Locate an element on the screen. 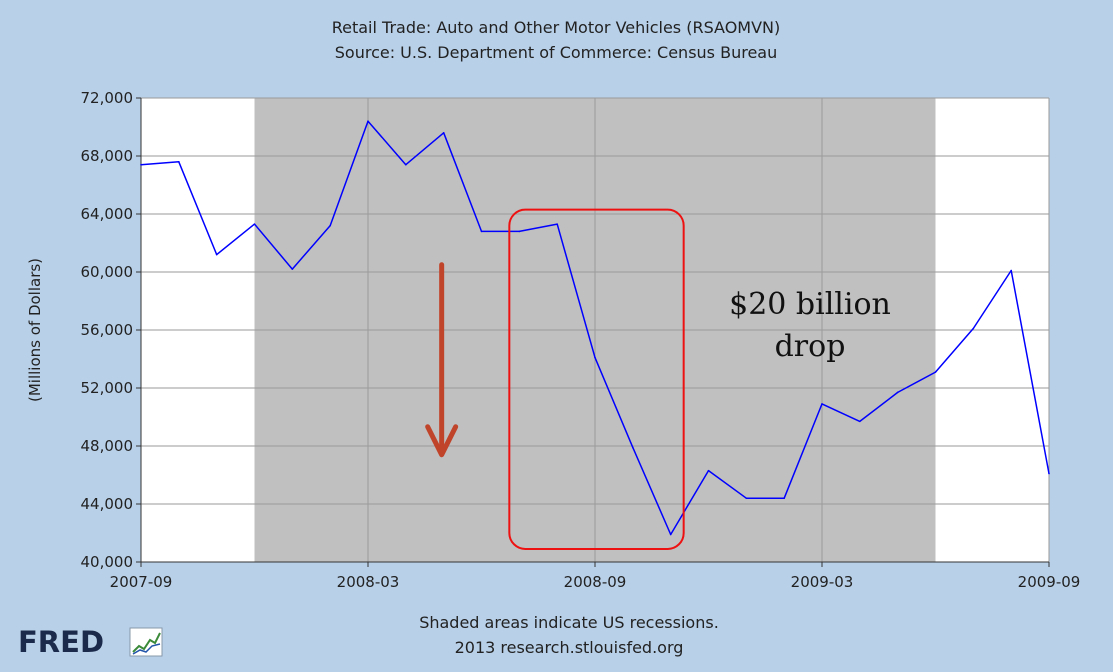  footer-recession-note: Shaded areas indicate US recessions. is located at coordinates (569, 622).